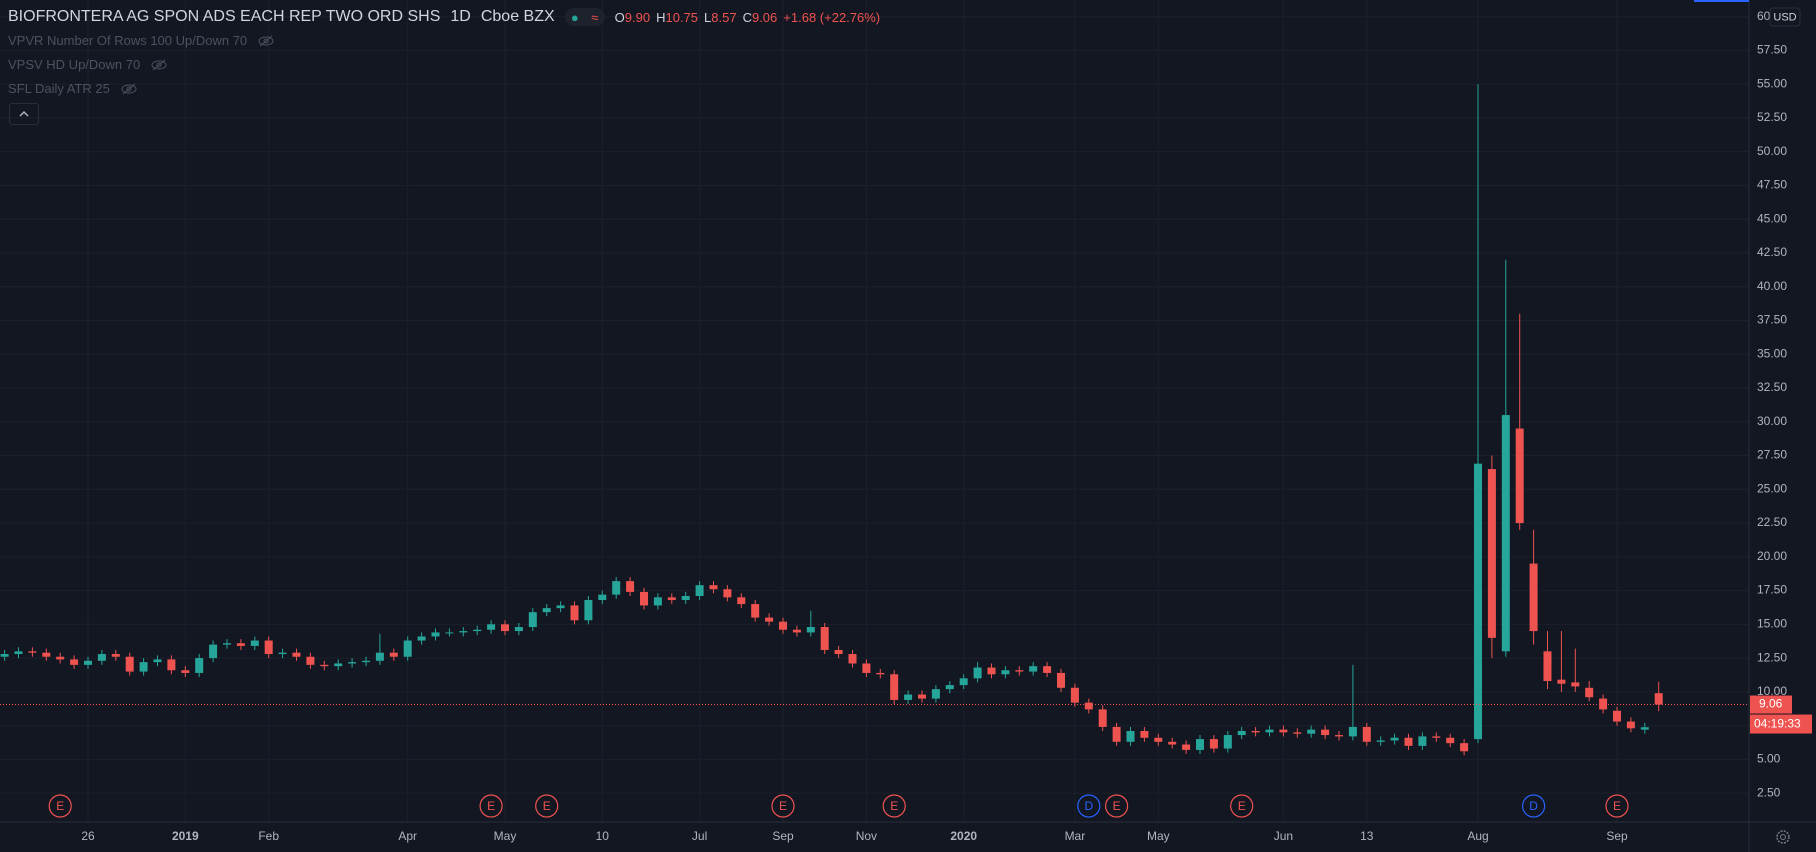 The height and width of the screenshot is (852, 1816). I want to click on ohlc-key: C, so click(747, 17).